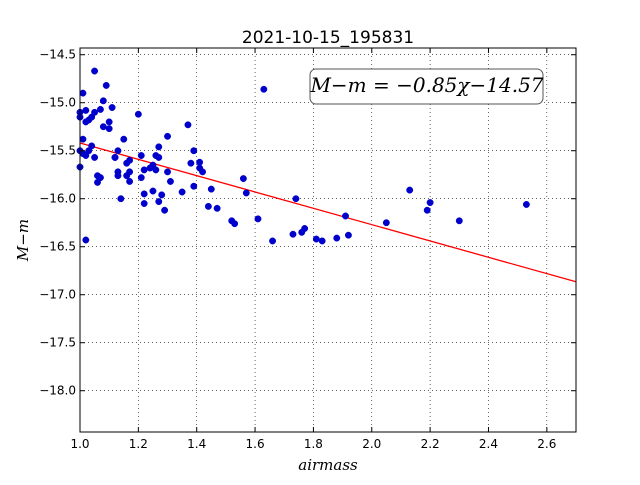 This screenshot has height=485, width=640. Describe the element at coordinates (196, 444) in the screenshot. I see `x-tick-label: 1.4` at that location.